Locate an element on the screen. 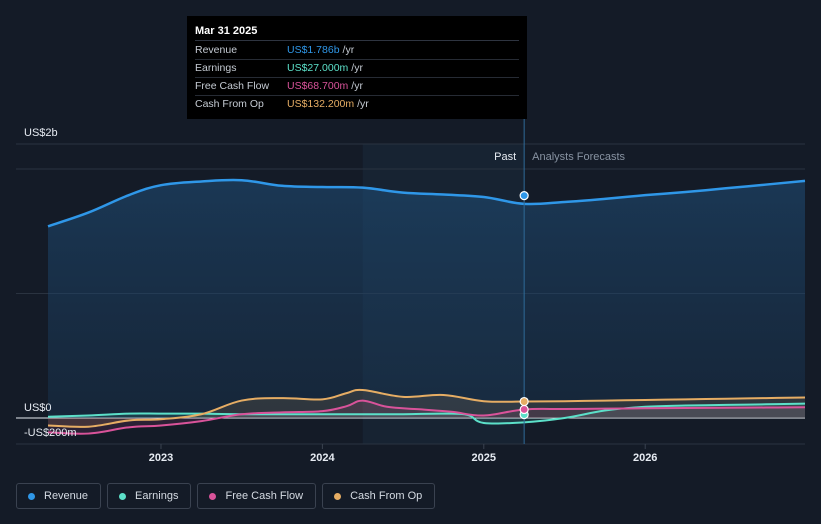 The image size is (821, 524). y-tick-label-bottom: -US$200m is located at coordinates (50, 433).